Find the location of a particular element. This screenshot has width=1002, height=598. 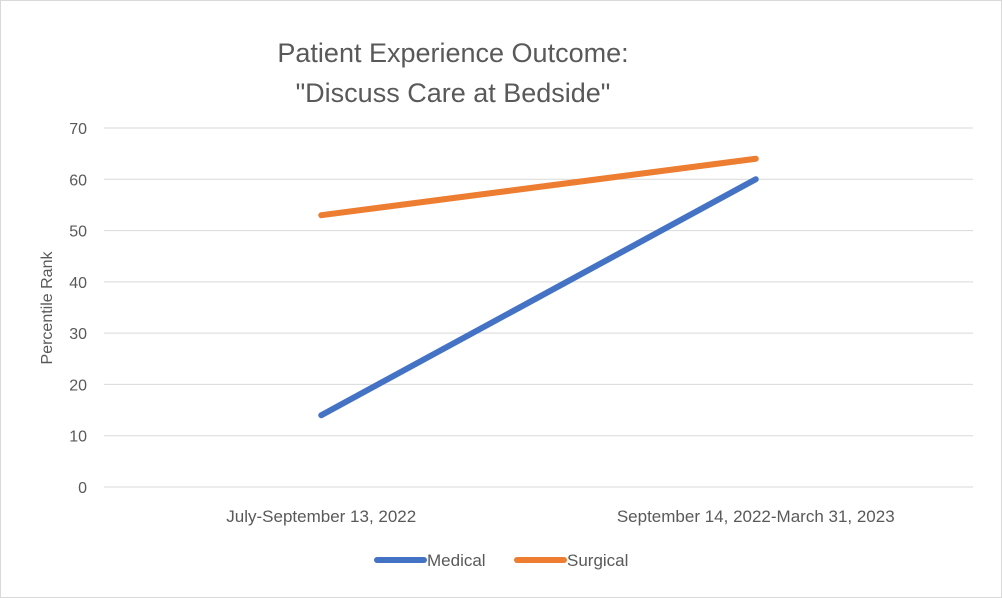

series-line-surgical is located at coordinates (538, 187).